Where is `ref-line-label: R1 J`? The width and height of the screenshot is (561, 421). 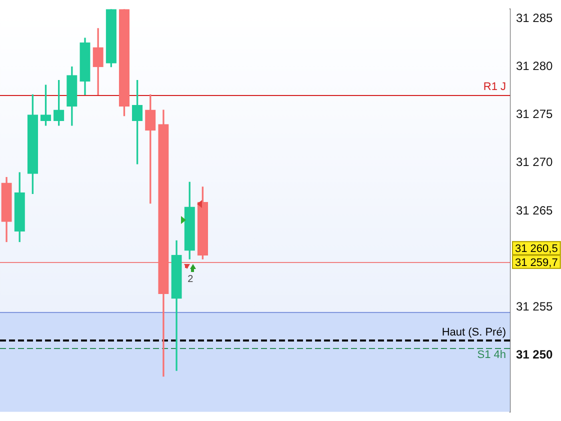
ref-line-label: R1 J is located at coordinates (494, 87).